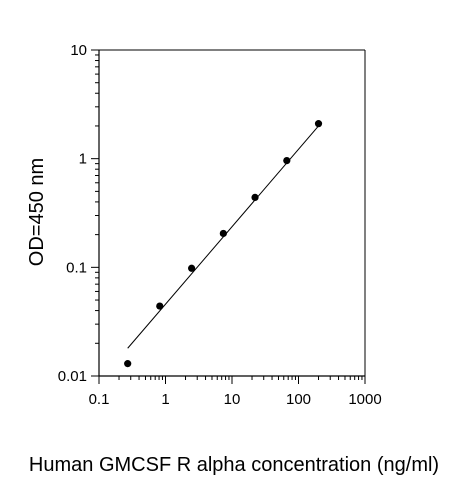 This screenshot has width=463, height=480. I want to click on y-axis-title: OD=450 nm, so click(37, 212).